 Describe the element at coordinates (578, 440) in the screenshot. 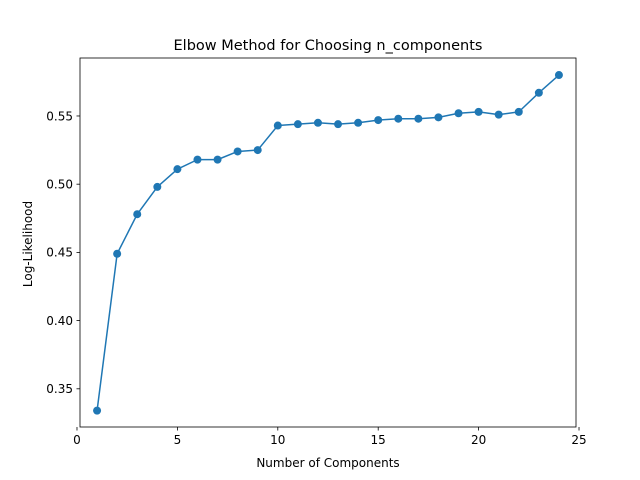

I see `x-tick-label: 25` at that location.